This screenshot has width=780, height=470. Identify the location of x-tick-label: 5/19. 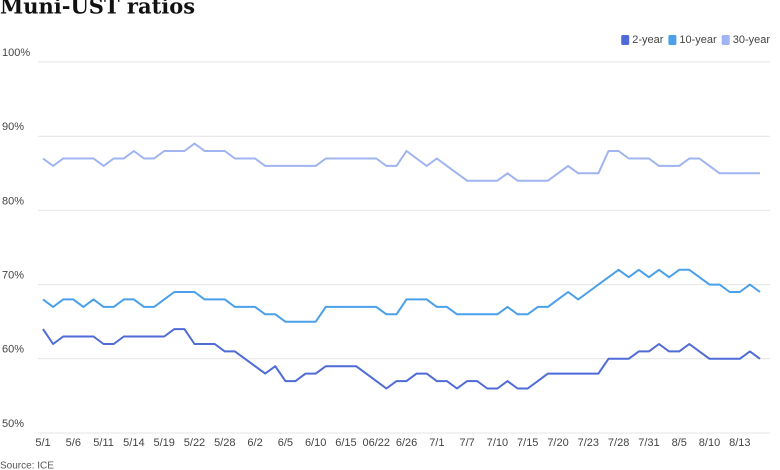
(163, 443).